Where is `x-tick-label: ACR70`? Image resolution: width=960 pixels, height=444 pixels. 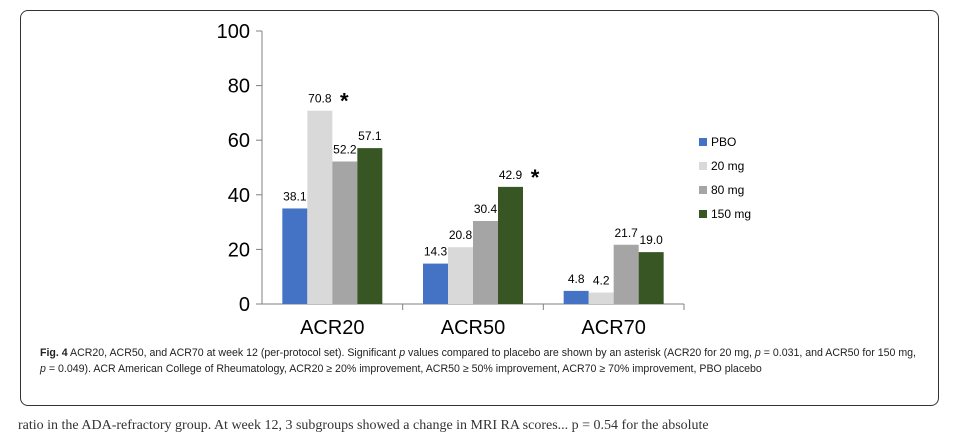 x-tick-label: ACR70 is located at coordinates (613, 328).